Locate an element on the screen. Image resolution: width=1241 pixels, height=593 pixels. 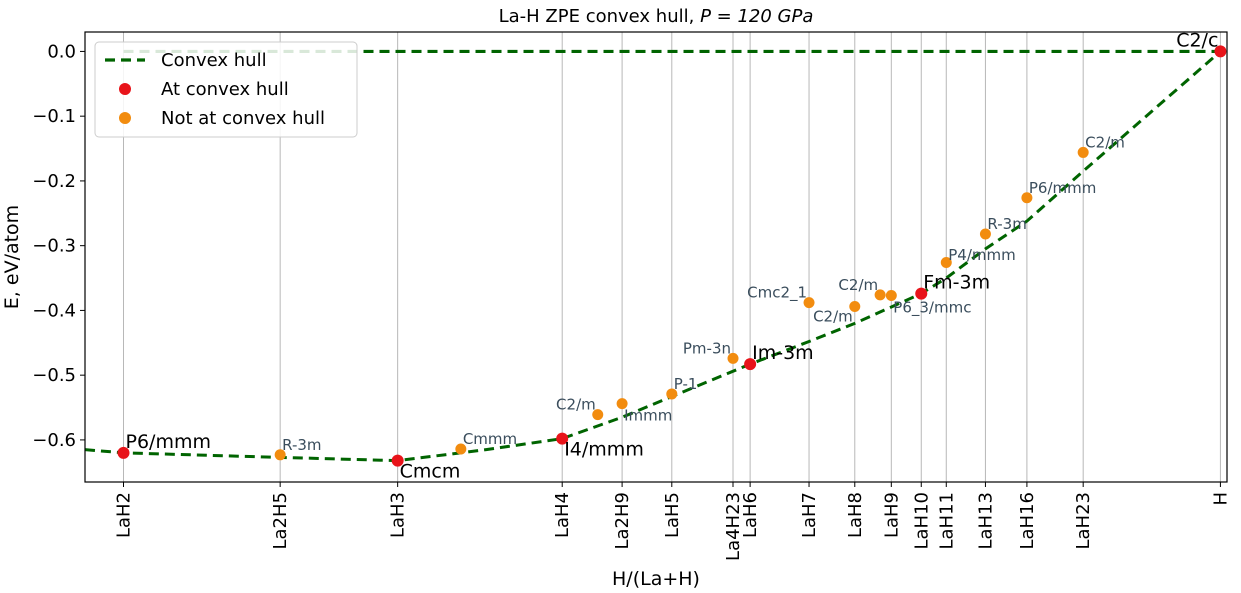
on-hull-point-cmcm is located at coordinates (397, 460).